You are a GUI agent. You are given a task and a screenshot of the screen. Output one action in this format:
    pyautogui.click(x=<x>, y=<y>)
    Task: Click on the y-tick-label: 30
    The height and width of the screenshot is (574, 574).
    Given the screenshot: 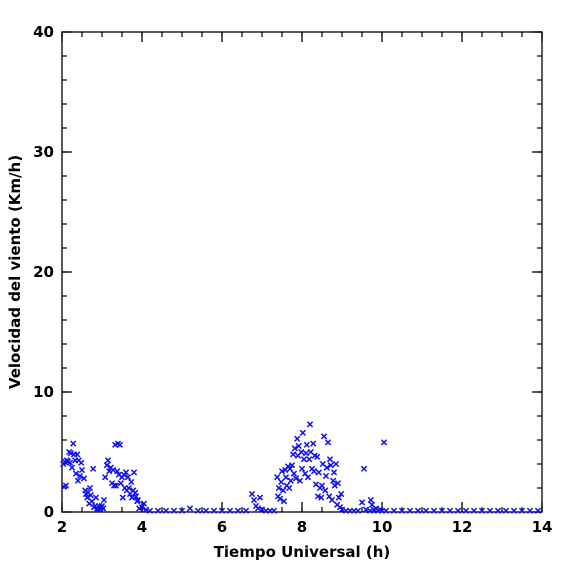 What is the action you would take?
    pyautogui.click(x=43, y=152)
    